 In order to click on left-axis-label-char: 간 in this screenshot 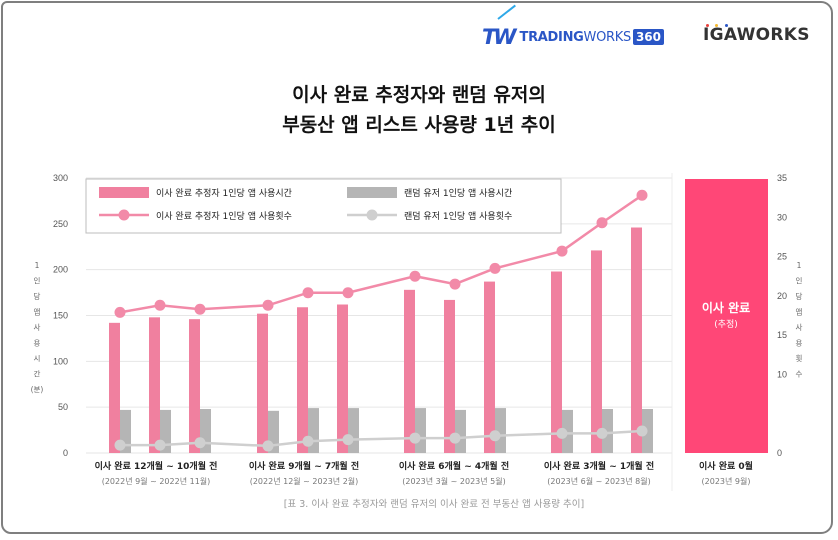, I will do `click(37, 374)`.